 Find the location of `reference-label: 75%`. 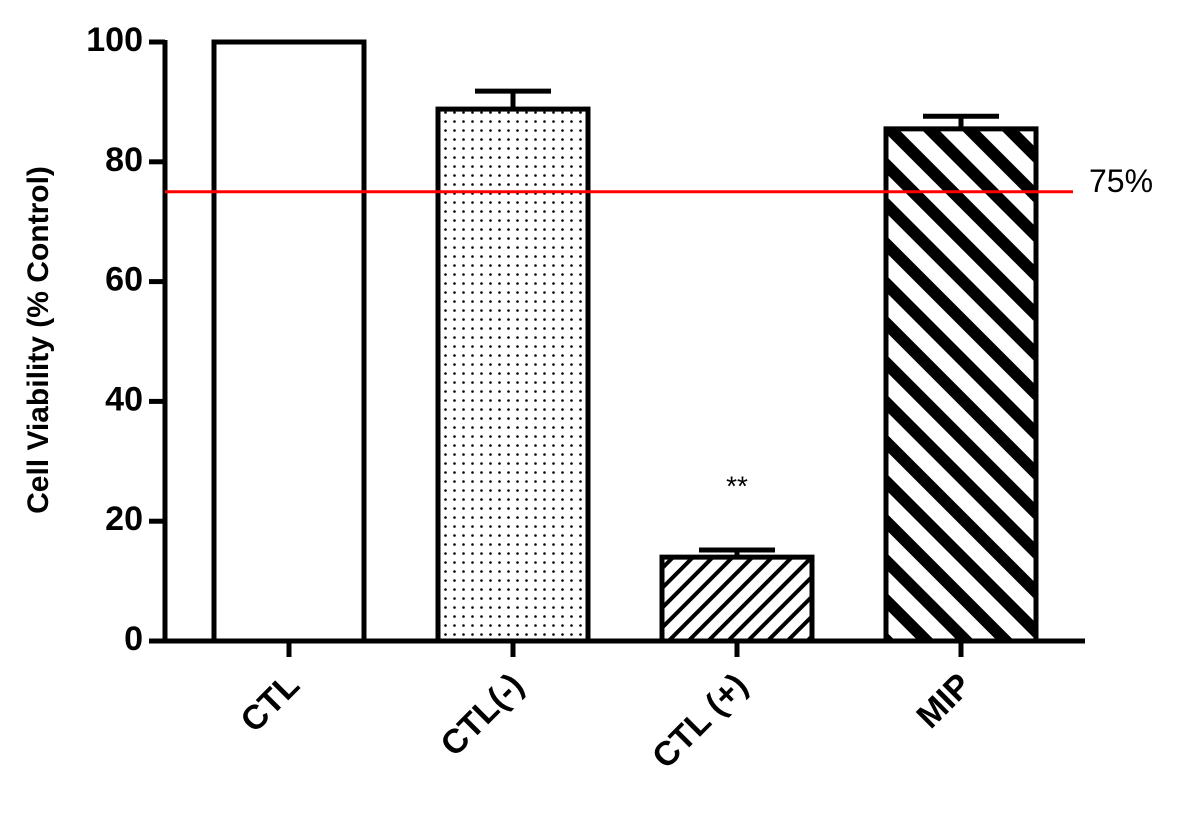

reference-label: 75% is located at coordinates (1121, 181).